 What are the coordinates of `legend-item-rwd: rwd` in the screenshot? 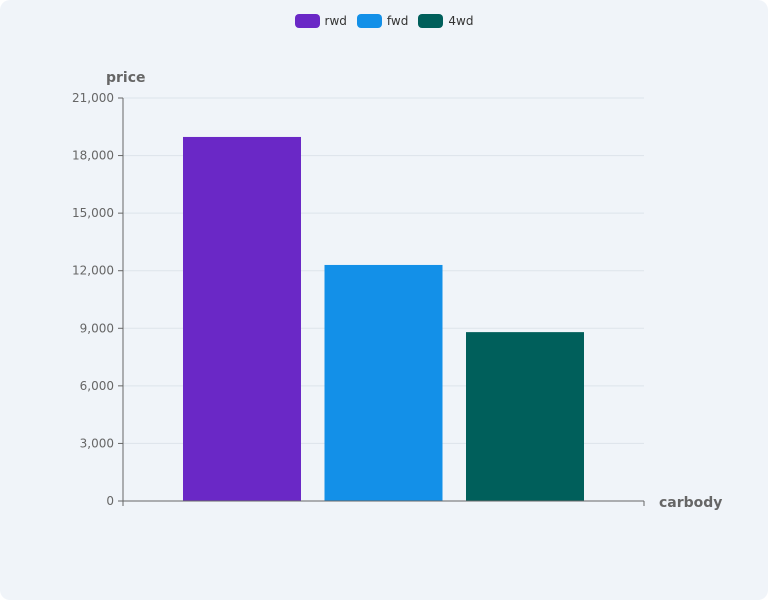 It's located at (320, 21).